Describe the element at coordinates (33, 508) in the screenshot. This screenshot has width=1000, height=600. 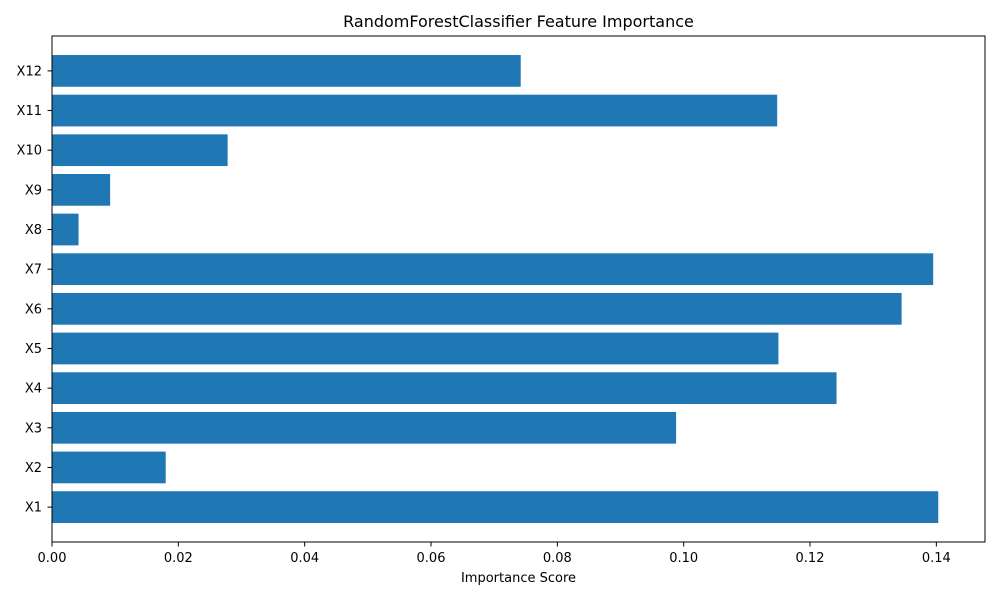
I see `y-tick-label: X1` at that location.